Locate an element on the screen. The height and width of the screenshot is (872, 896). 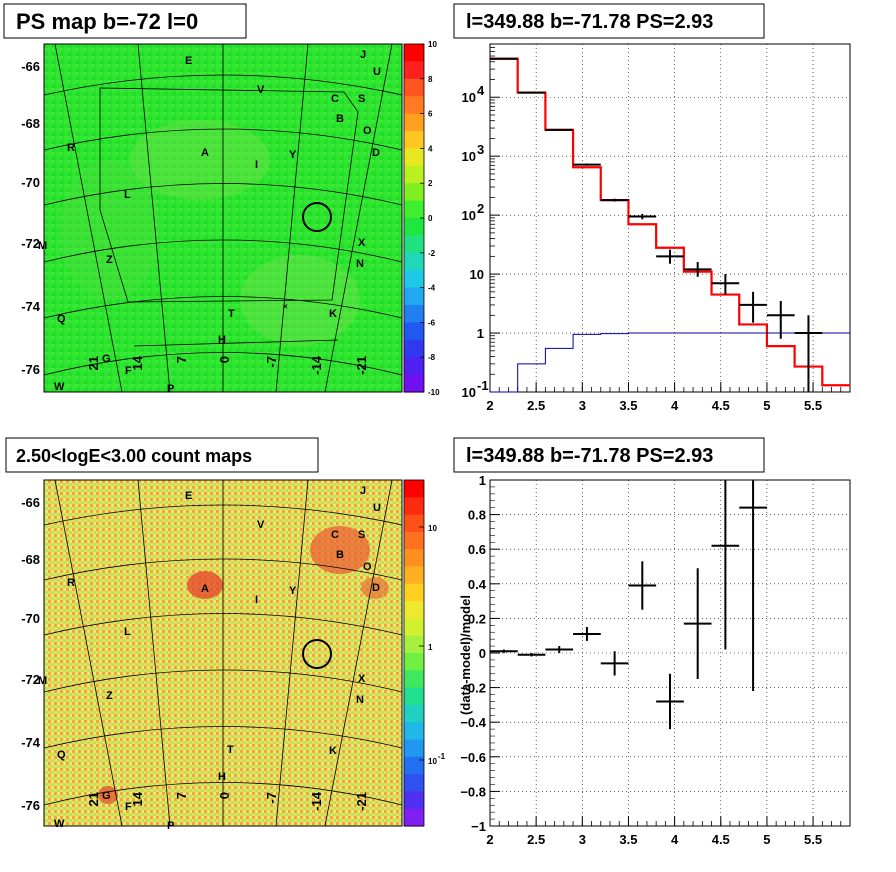
spectrum-title-box is located at coordinates (609, 21).